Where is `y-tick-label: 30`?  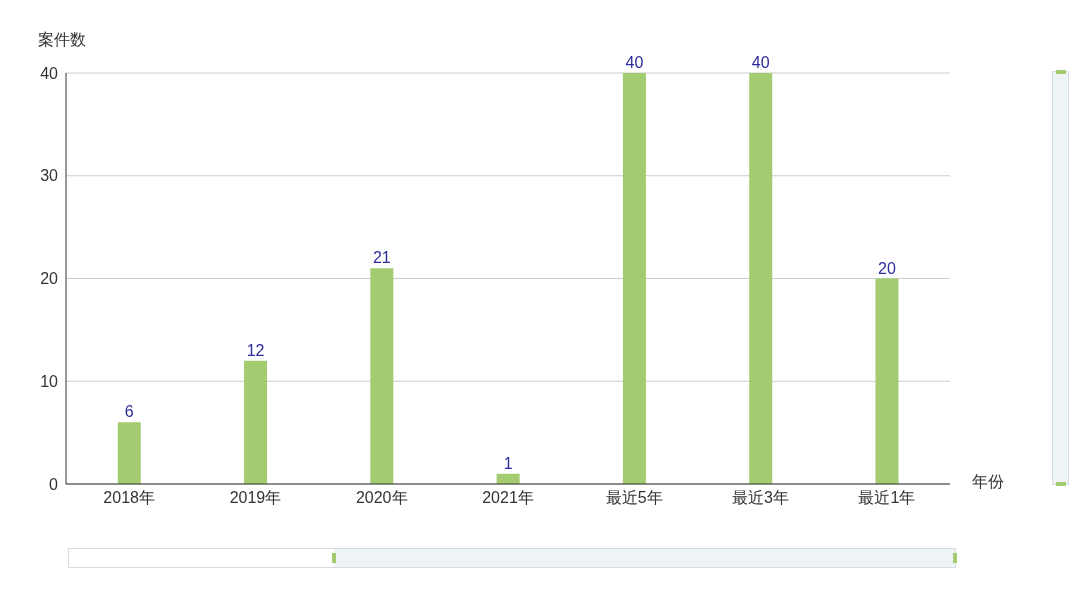 y-tick-label: 30 is located at coordinates (49, 176).